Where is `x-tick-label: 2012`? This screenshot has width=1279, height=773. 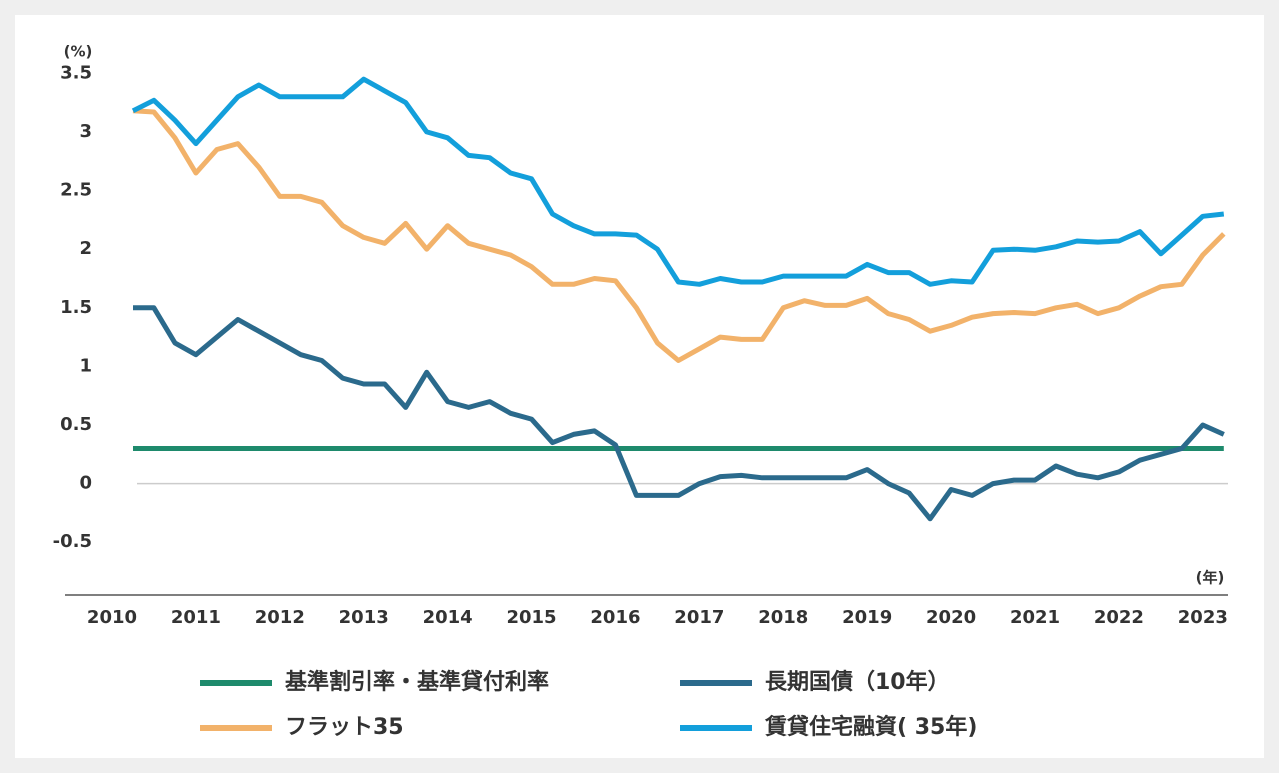 x-tick-label: 2012 is located at coordinates (280, 617).